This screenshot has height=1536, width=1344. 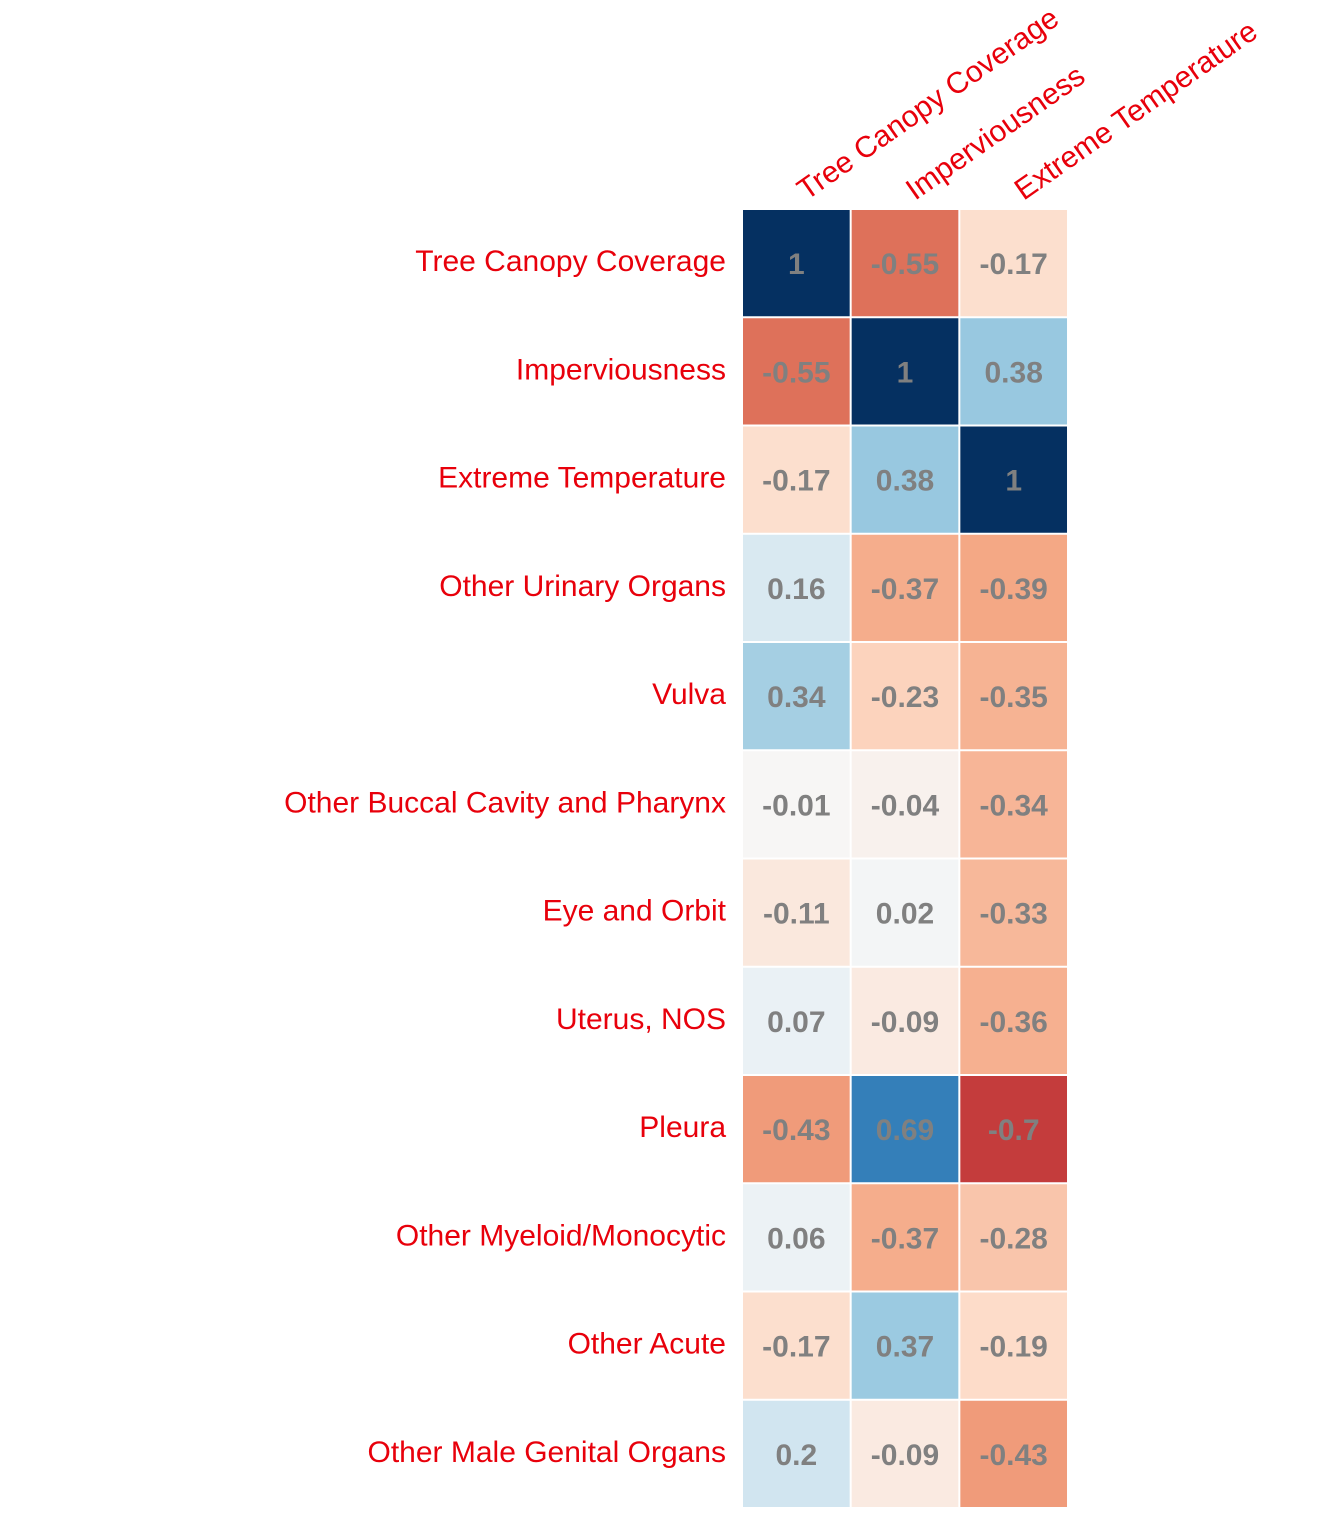 I want to click on cell-value-label: 0.34, so click(x=796, y=697).